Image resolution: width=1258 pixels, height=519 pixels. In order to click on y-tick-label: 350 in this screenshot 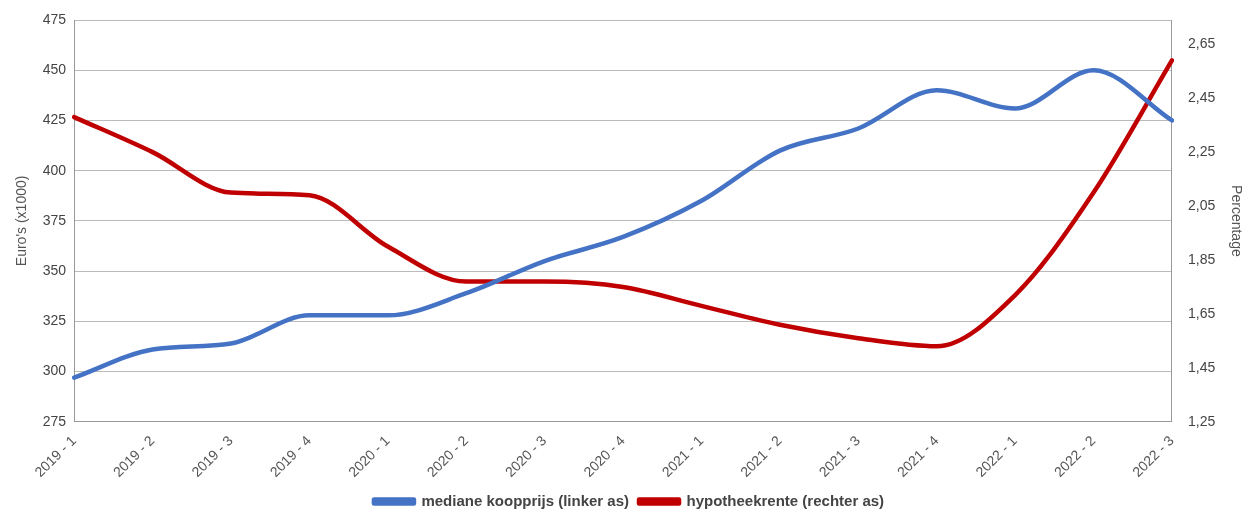, I will do `click(54, 269)`.